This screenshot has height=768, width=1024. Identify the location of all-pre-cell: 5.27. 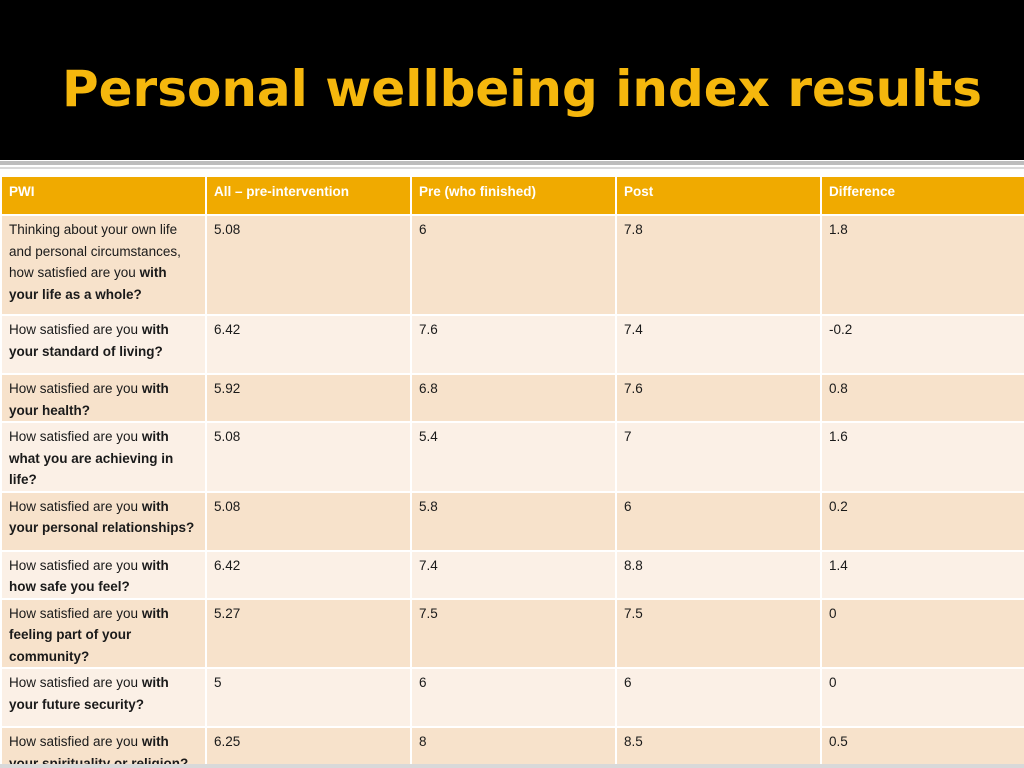
(308, 633).